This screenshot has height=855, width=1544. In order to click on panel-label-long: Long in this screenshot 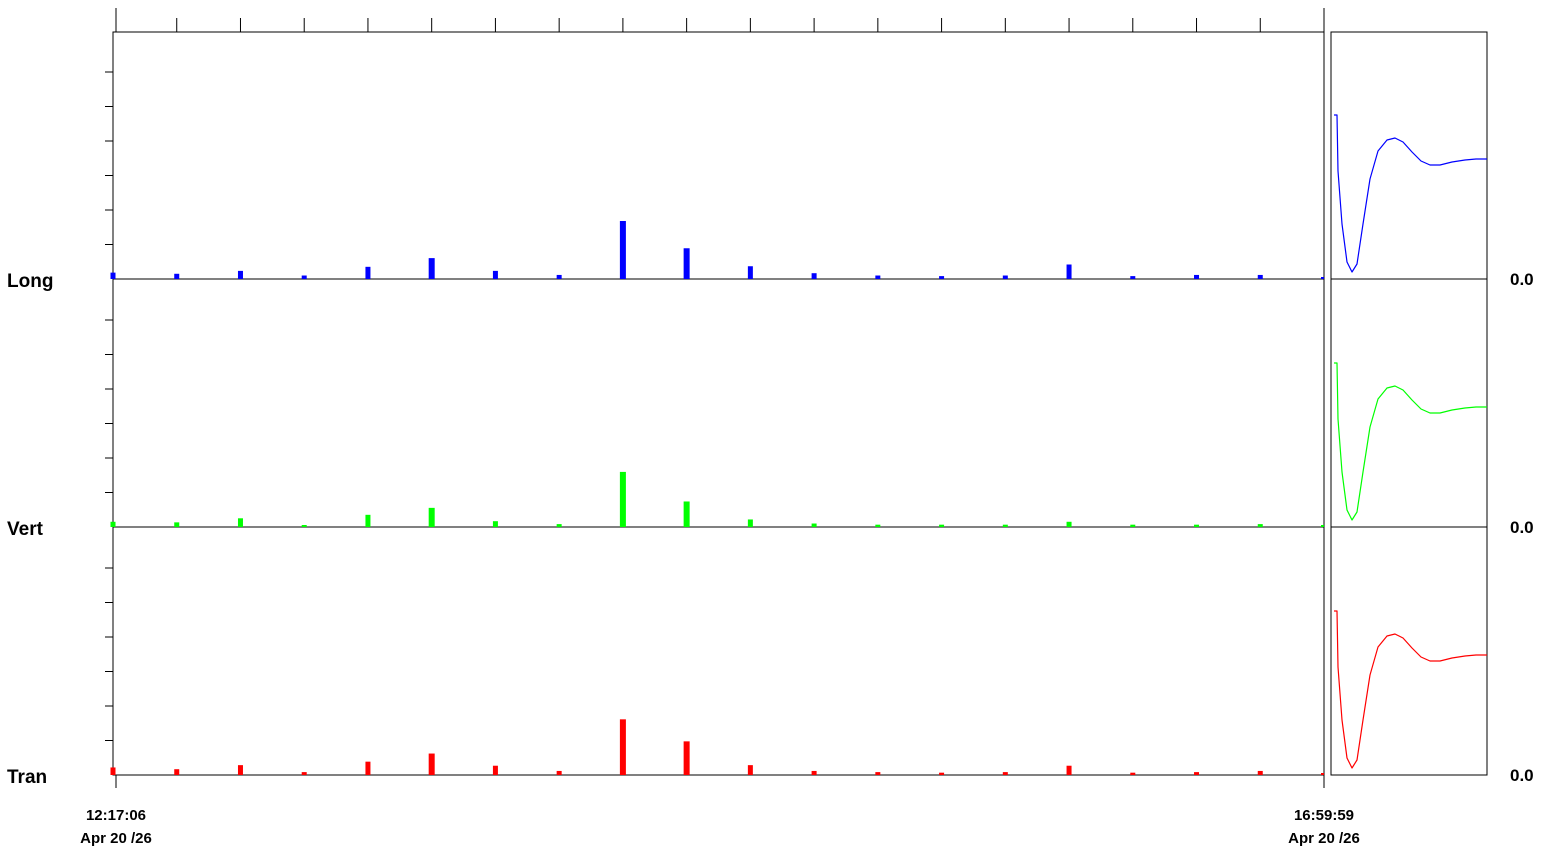, I will do `click(30, 281)`.